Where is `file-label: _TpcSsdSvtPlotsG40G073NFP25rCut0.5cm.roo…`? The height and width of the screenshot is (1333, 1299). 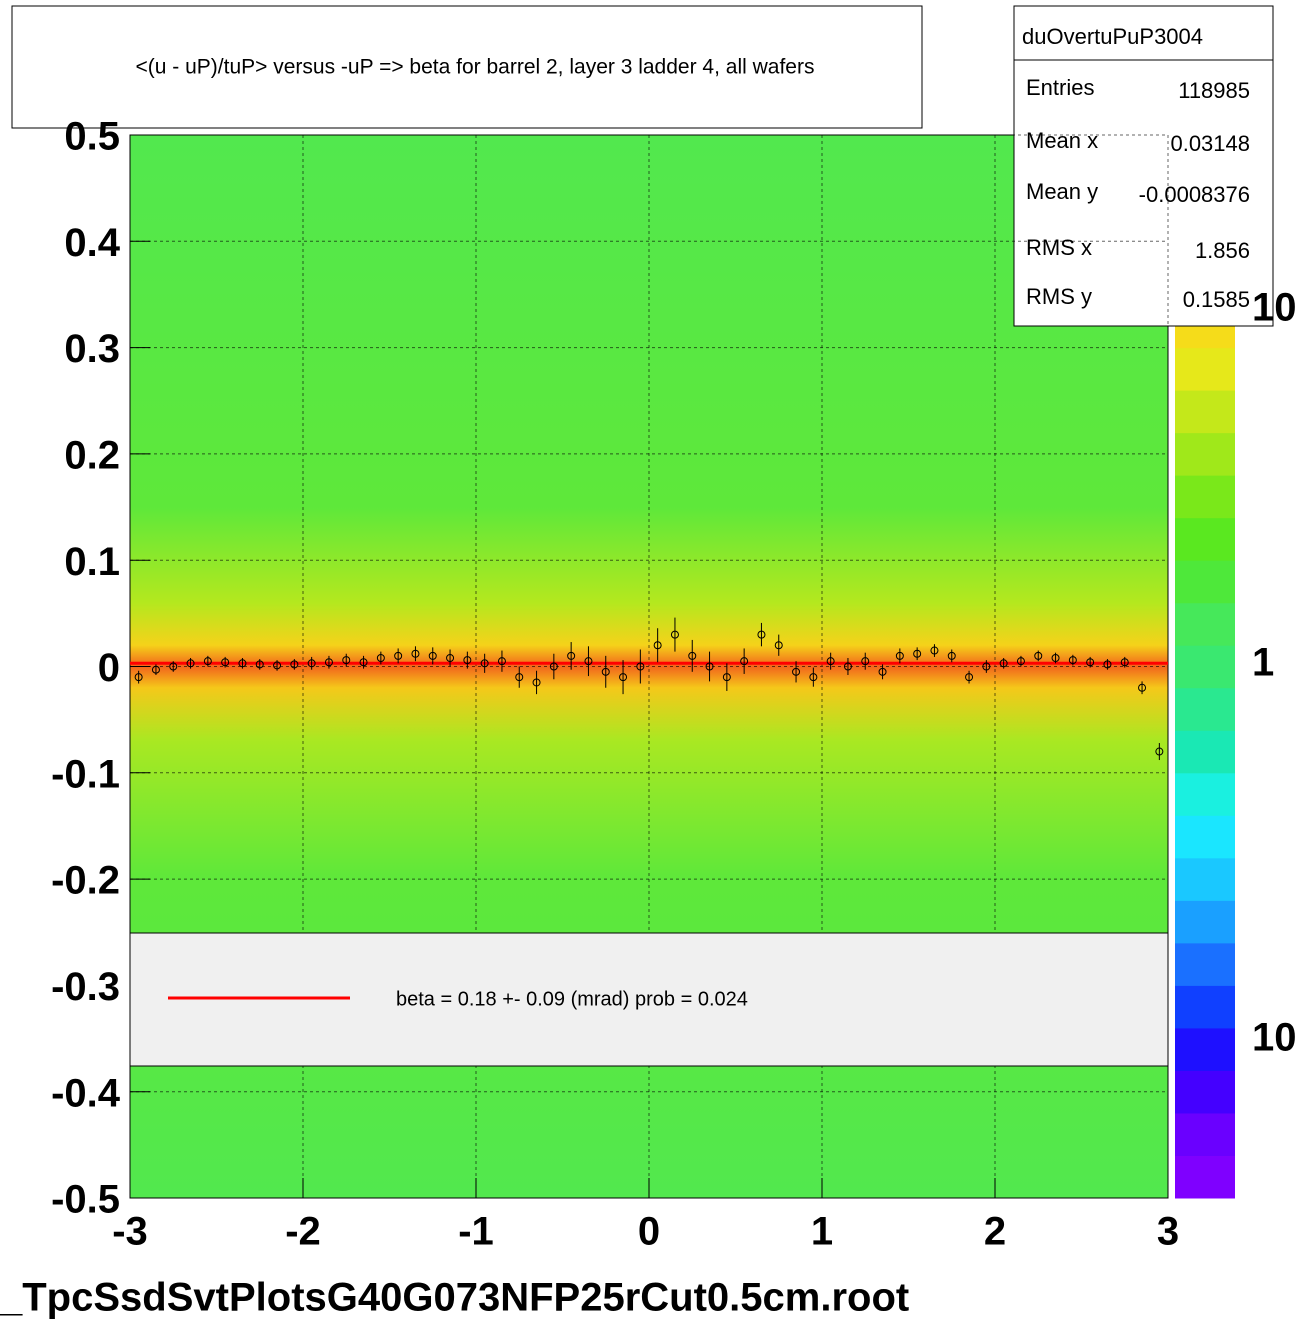
file-label: _TpcSsdSvtPlotsG40G073NFP25rCut0.5cm.roo… is located at coordinates (454, 1298).